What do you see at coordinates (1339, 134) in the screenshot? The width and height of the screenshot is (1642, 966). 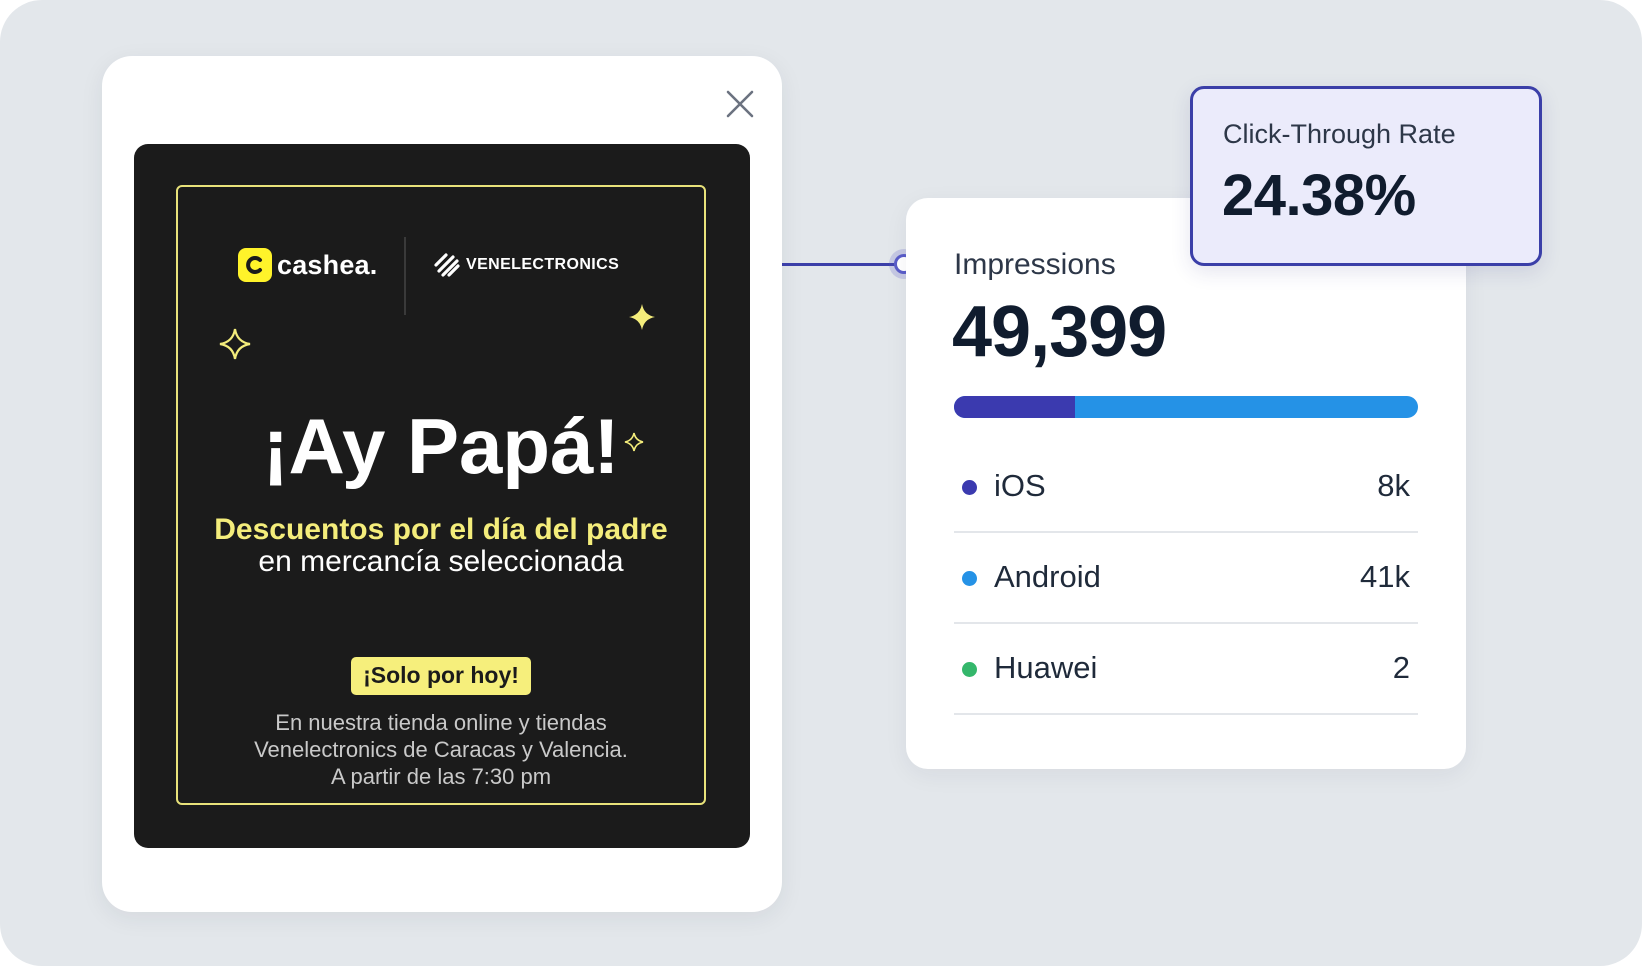 I see `ctr-label: Click-Through Rate` at bounding box center [1339, 134].